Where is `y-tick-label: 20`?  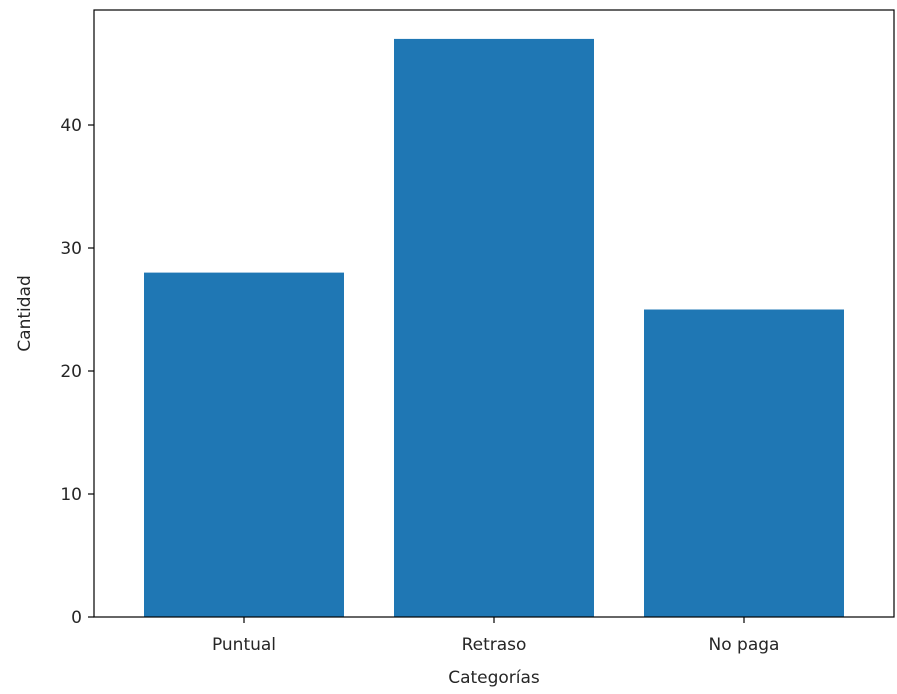
y-tick-label: 20 is located at coordinates (71, 372).